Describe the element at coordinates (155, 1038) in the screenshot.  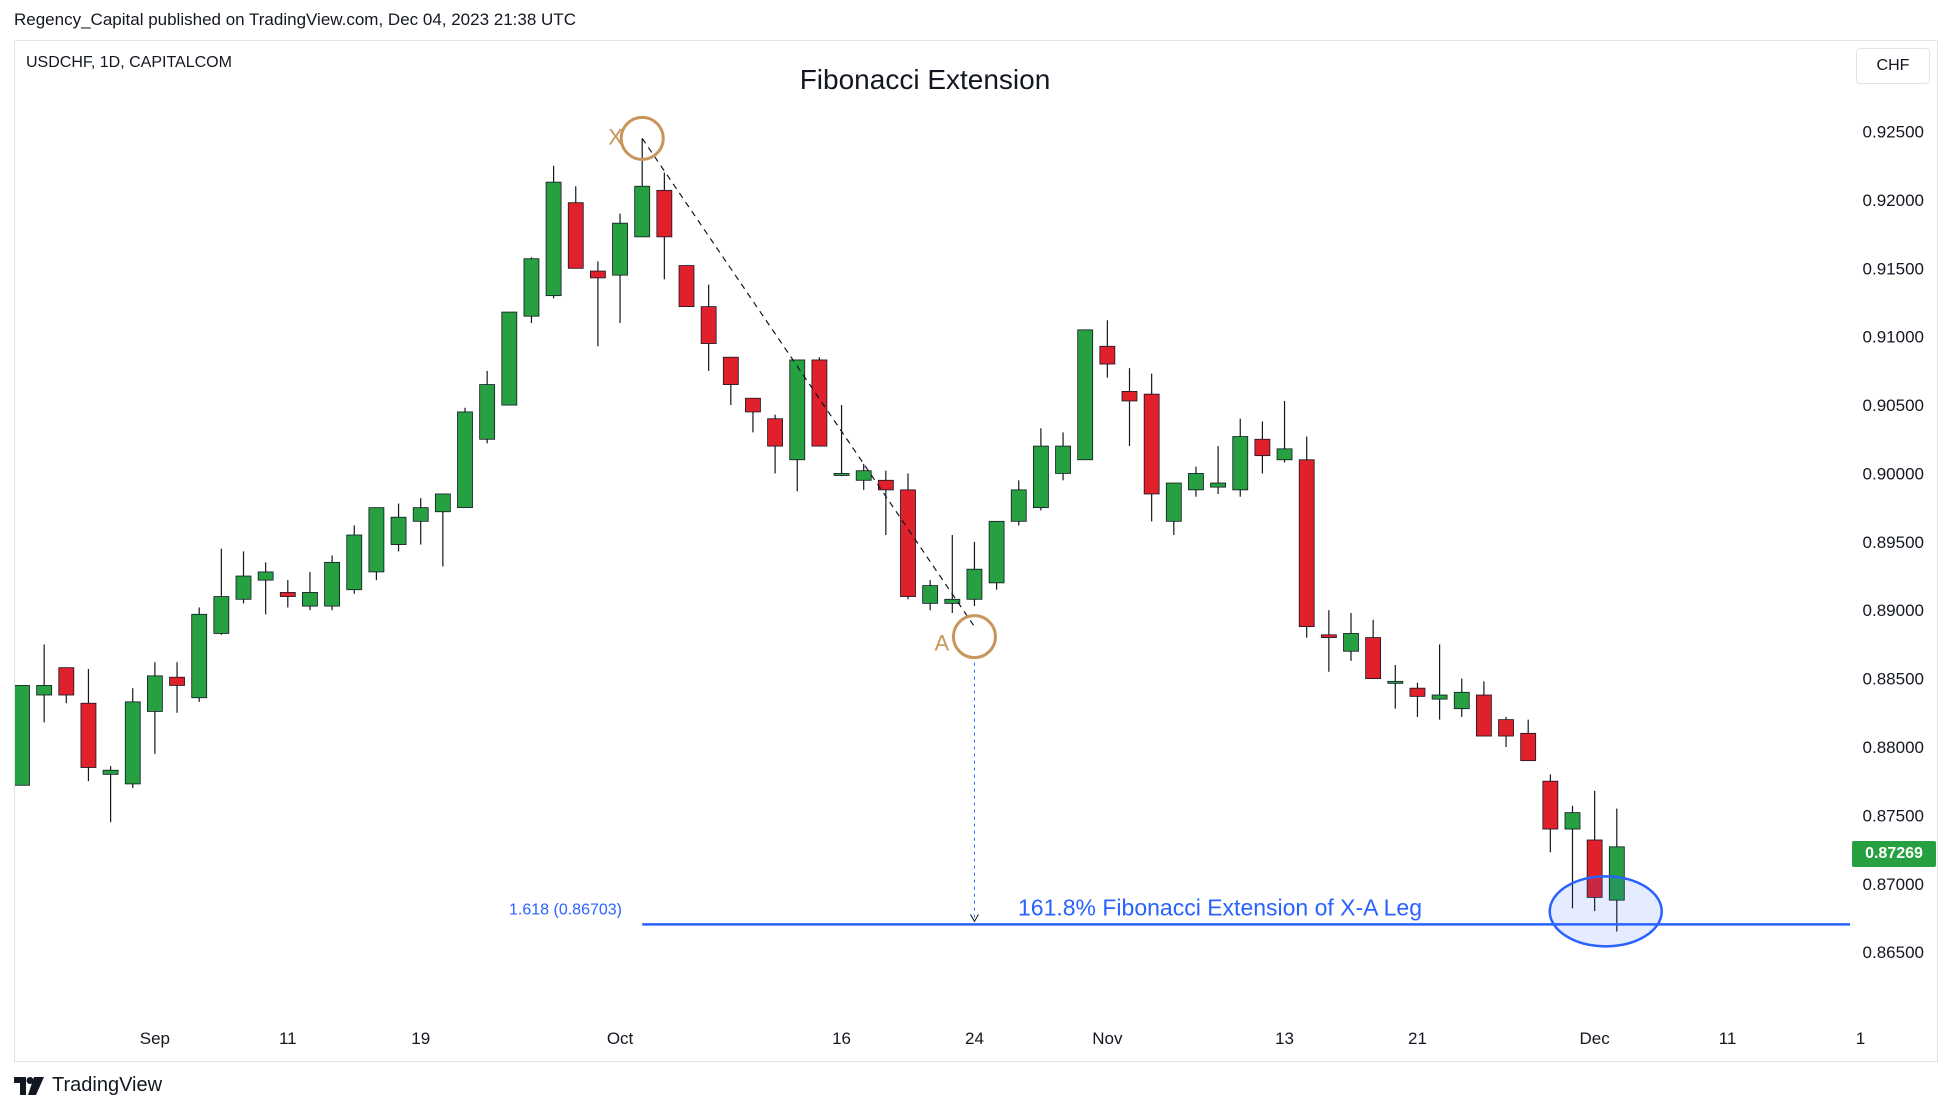
I see `x-tick-label: Sep` at that location.